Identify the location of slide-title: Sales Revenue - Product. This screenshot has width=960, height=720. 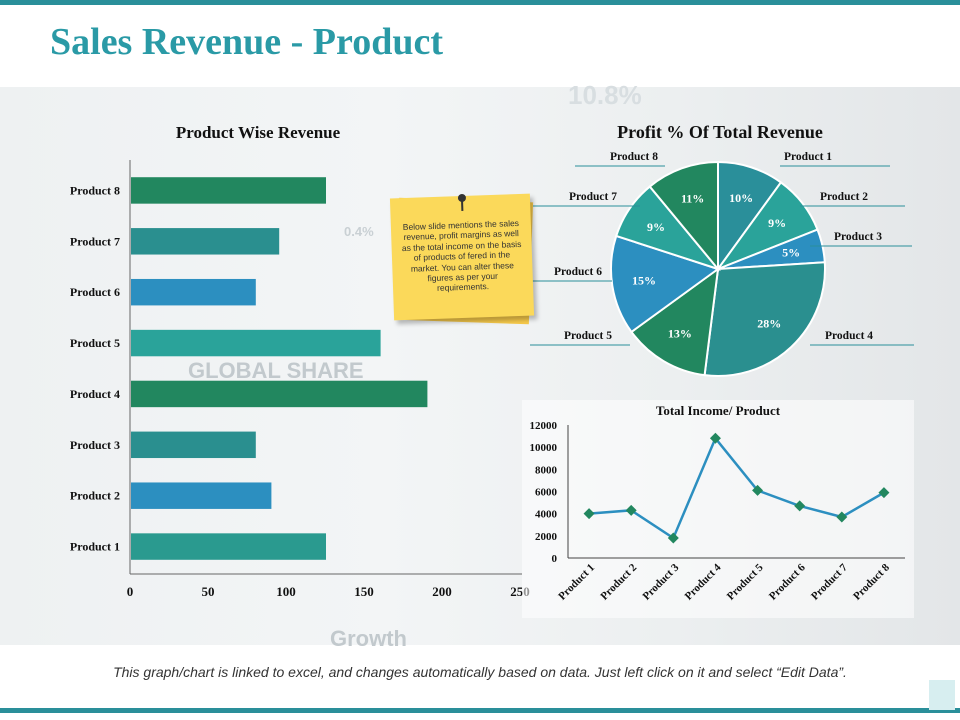
(246, 42).